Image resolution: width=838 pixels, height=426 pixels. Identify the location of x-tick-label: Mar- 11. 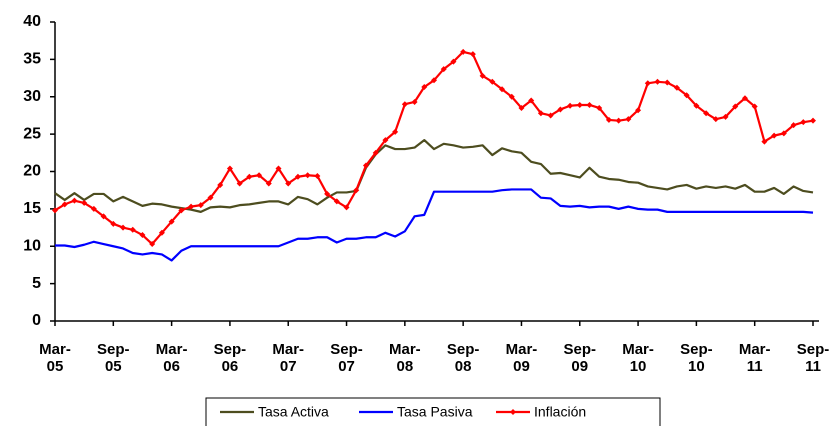
(754, 358).